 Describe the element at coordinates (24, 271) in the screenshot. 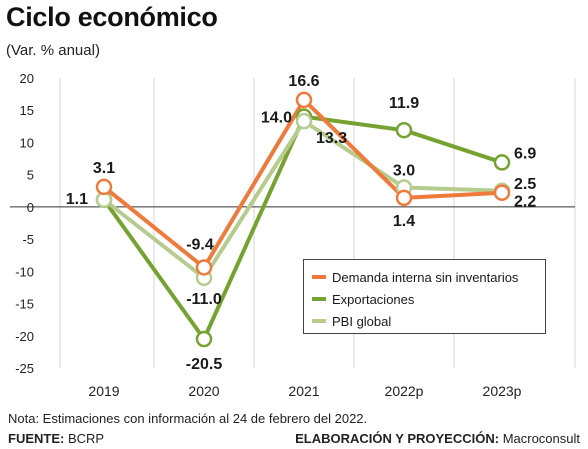

I see `y-tick-label: -10` at that location.